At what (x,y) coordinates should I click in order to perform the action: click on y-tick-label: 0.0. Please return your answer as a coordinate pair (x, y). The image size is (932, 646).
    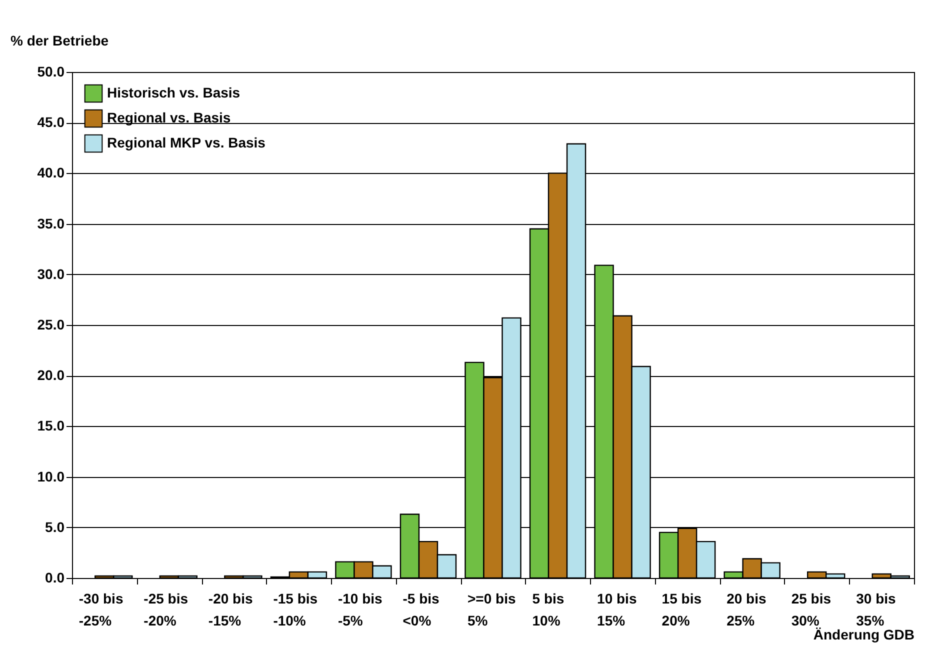
    Looking at the image, I should click on (55, 578).